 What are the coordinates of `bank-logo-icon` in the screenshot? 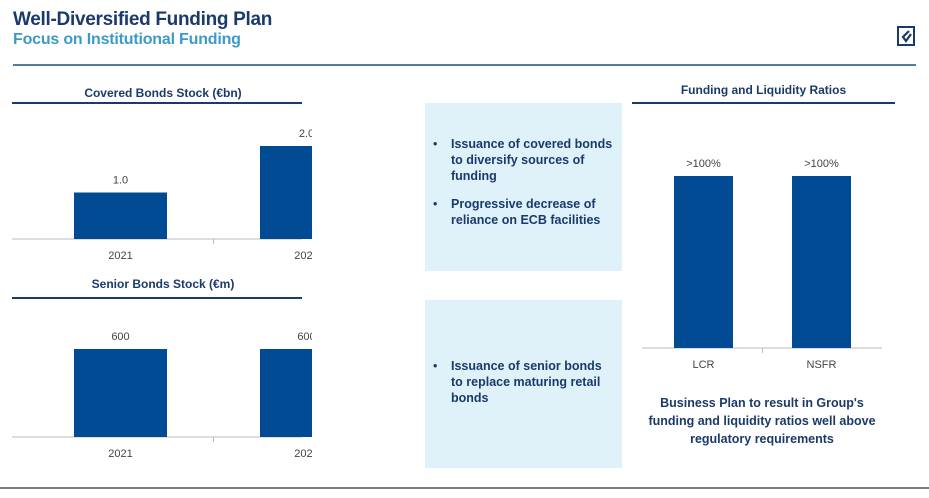 It's located at (906, 36).